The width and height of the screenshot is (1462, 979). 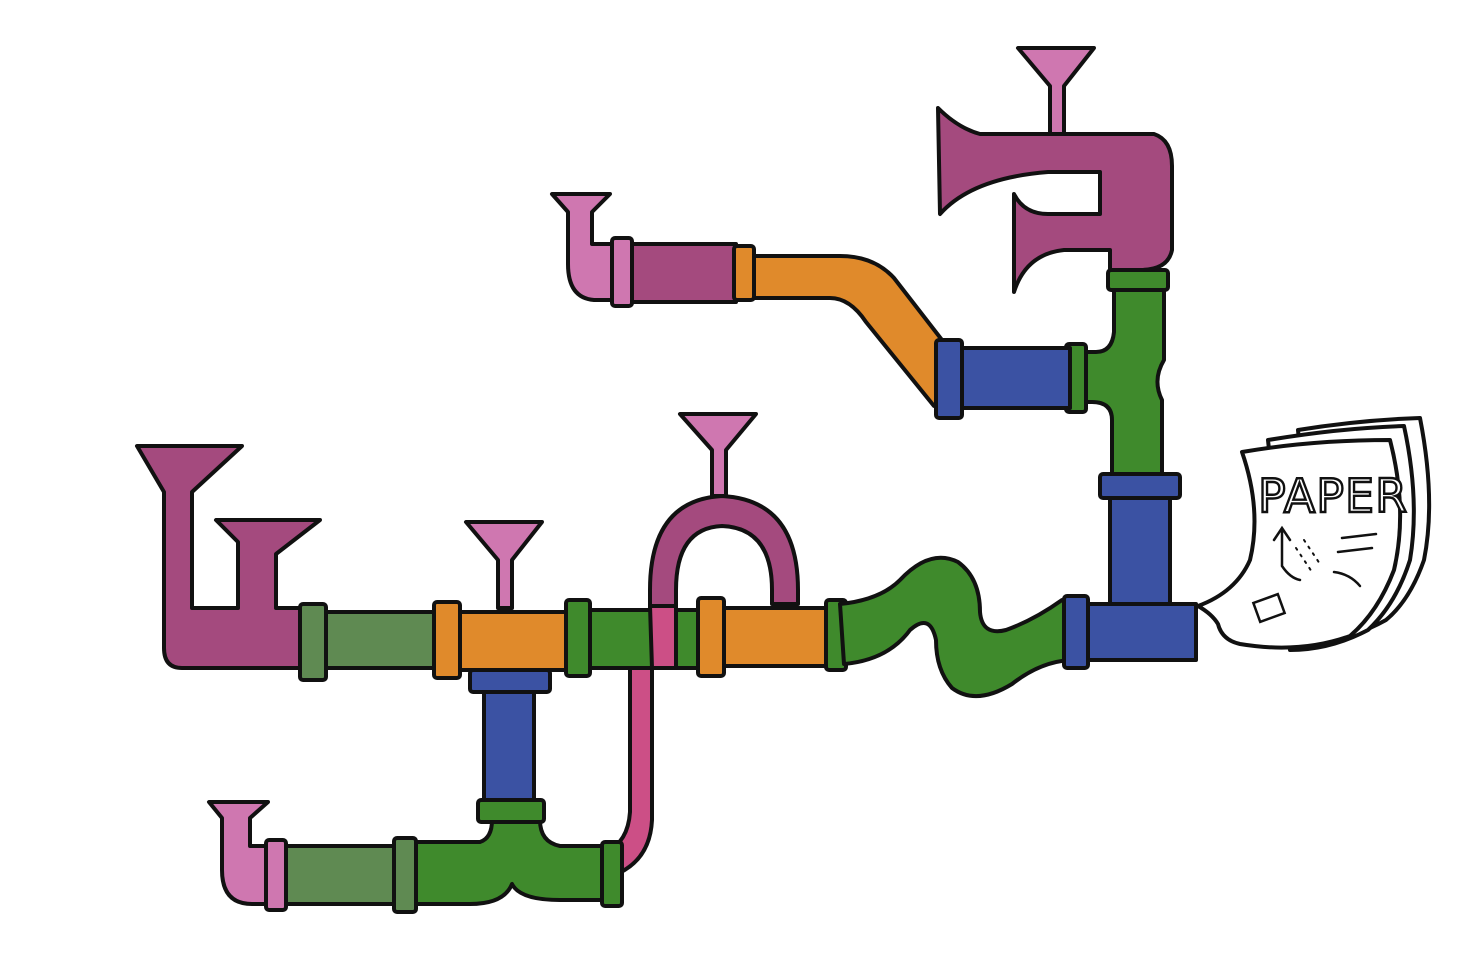 I want to click on upper-blue-pipe, so click(x=1013, y=378).